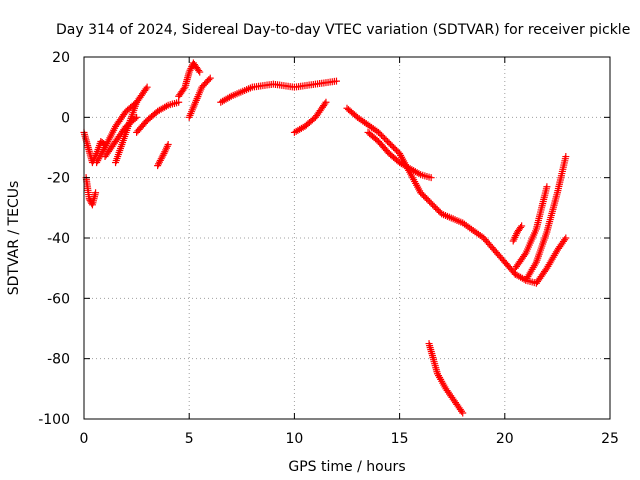 The width and height of the screenshot is (640, 480). I want to click on x-tick-label: 20, so click(505, 439).